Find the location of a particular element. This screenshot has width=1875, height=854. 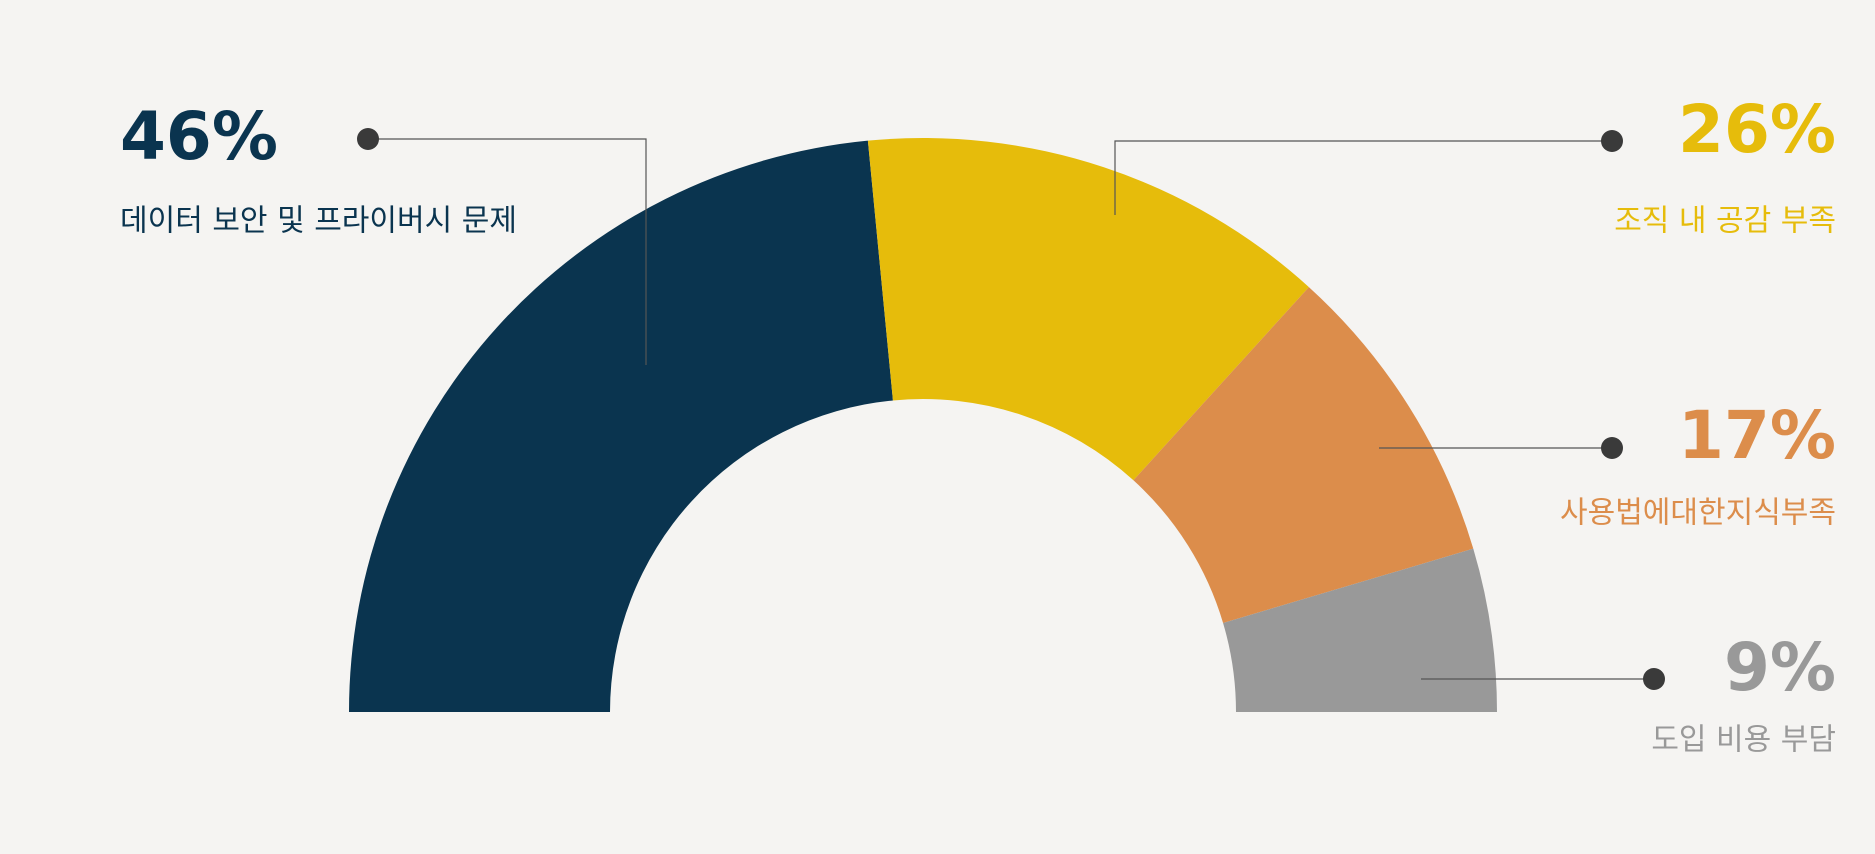

value-label: 26% is located at coordinates (1757, 129).